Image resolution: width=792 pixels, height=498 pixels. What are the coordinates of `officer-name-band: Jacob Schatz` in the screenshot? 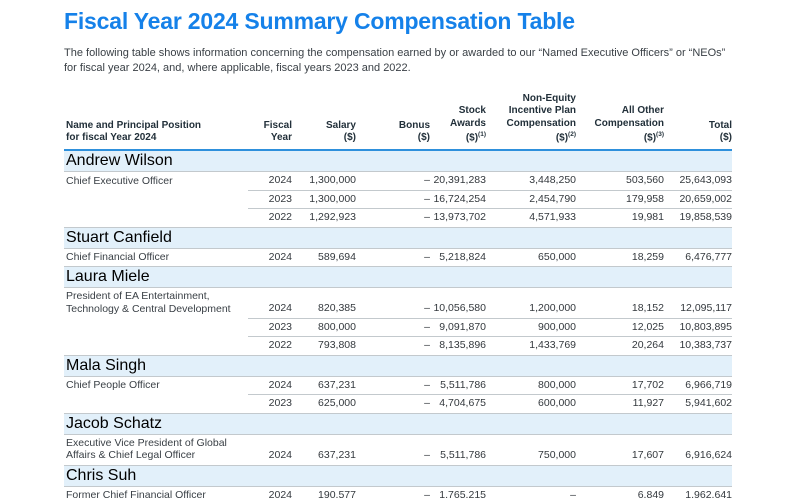 It's located at (398, 423).